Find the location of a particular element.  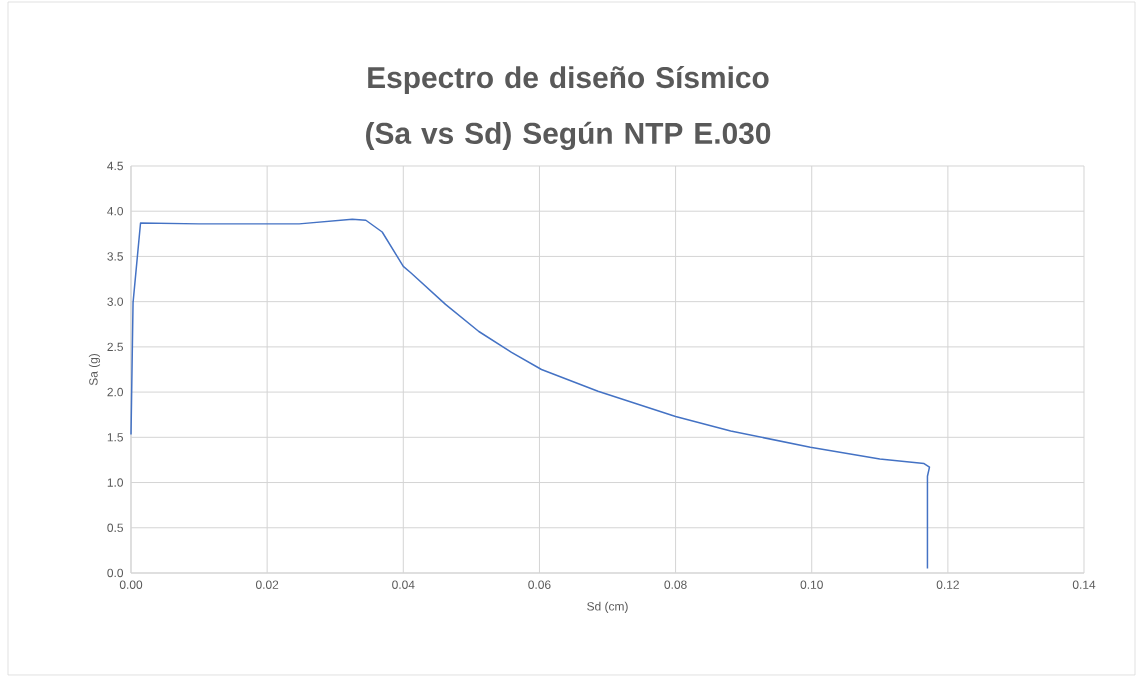

x-tick-label: 0.14 is located at coordinates (1084, 584).